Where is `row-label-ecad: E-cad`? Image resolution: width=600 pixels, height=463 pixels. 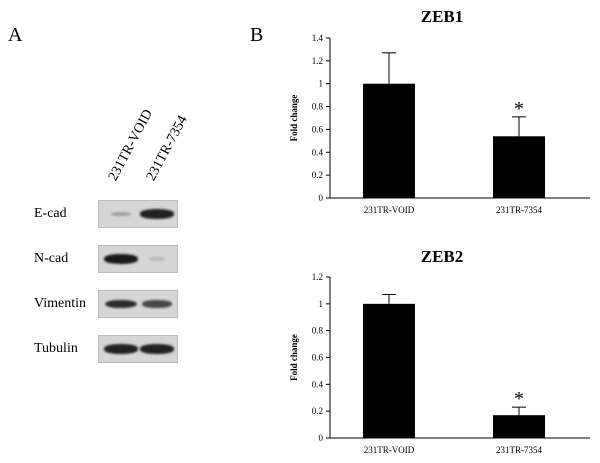
row-label-ecad: E-cad is located at coordinates (50, 213).